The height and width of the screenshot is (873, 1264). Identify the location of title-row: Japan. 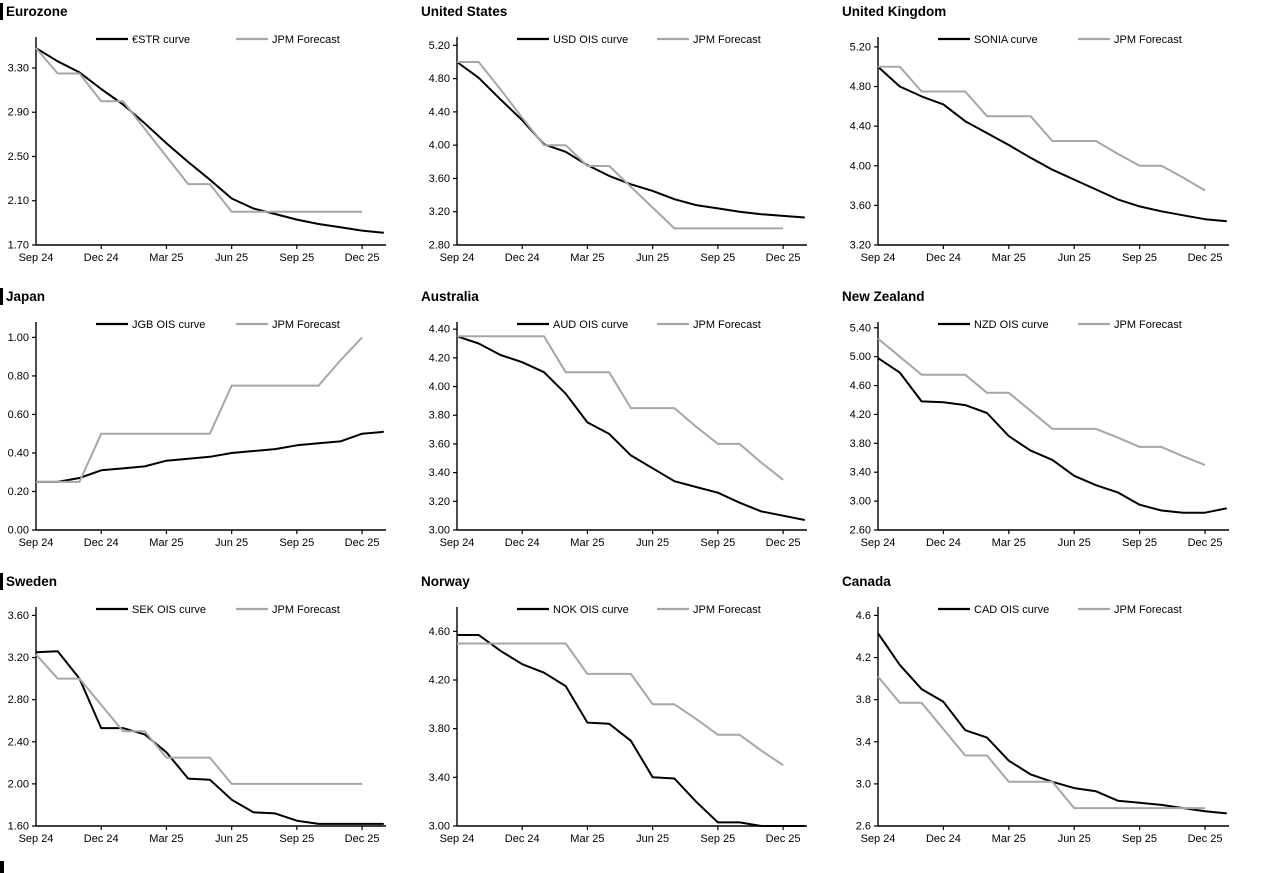
(210, 296).